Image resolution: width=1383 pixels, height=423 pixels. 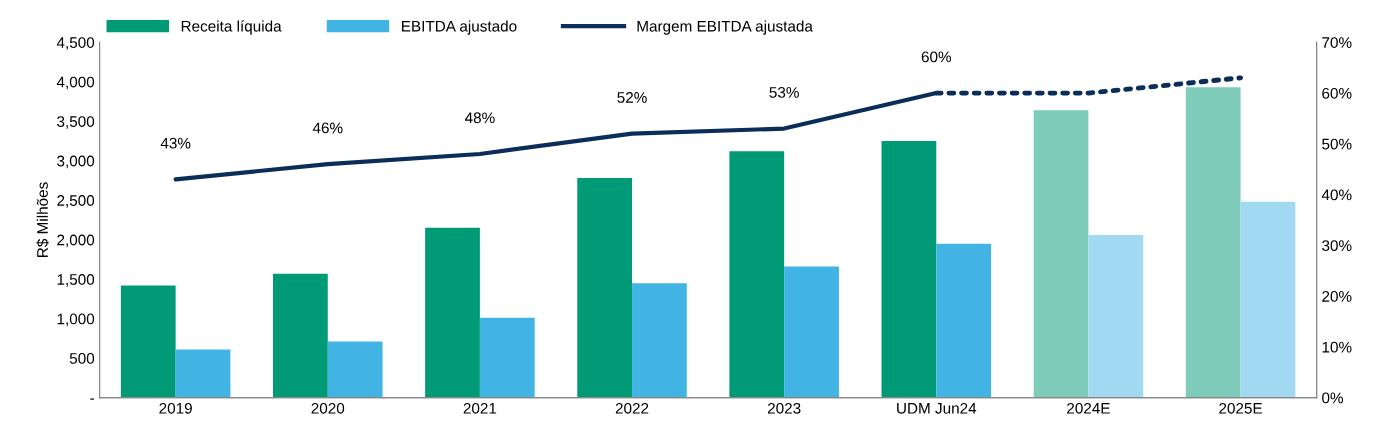 I want to click on x-tick-label: UDM Jun24, so click(x=937, y=408).